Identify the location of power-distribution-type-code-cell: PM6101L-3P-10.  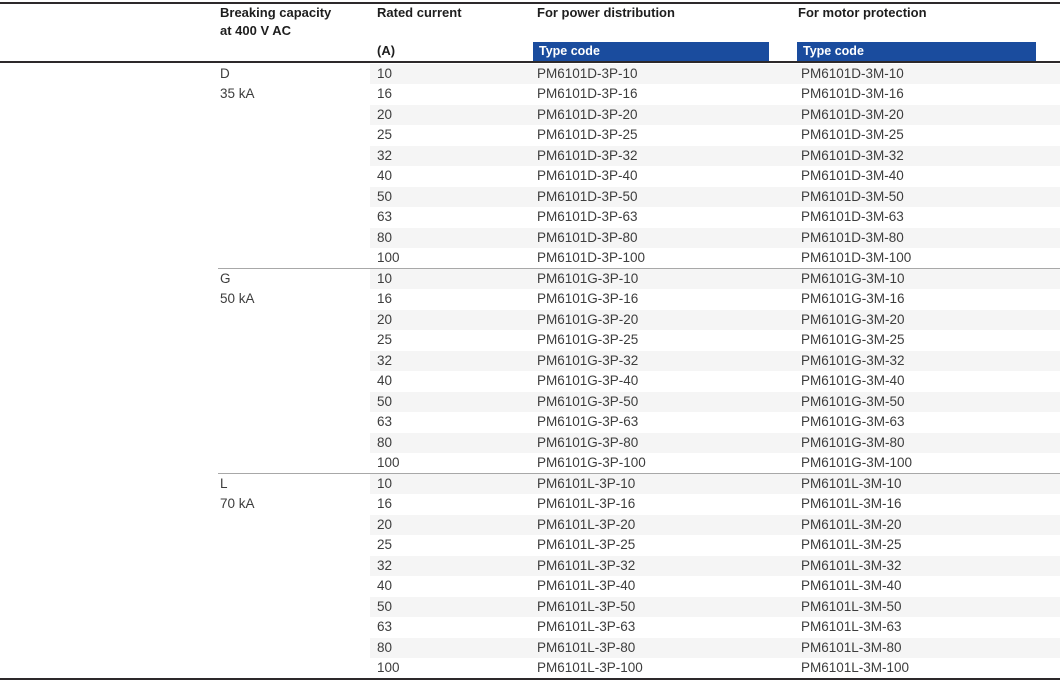
(586, 483).